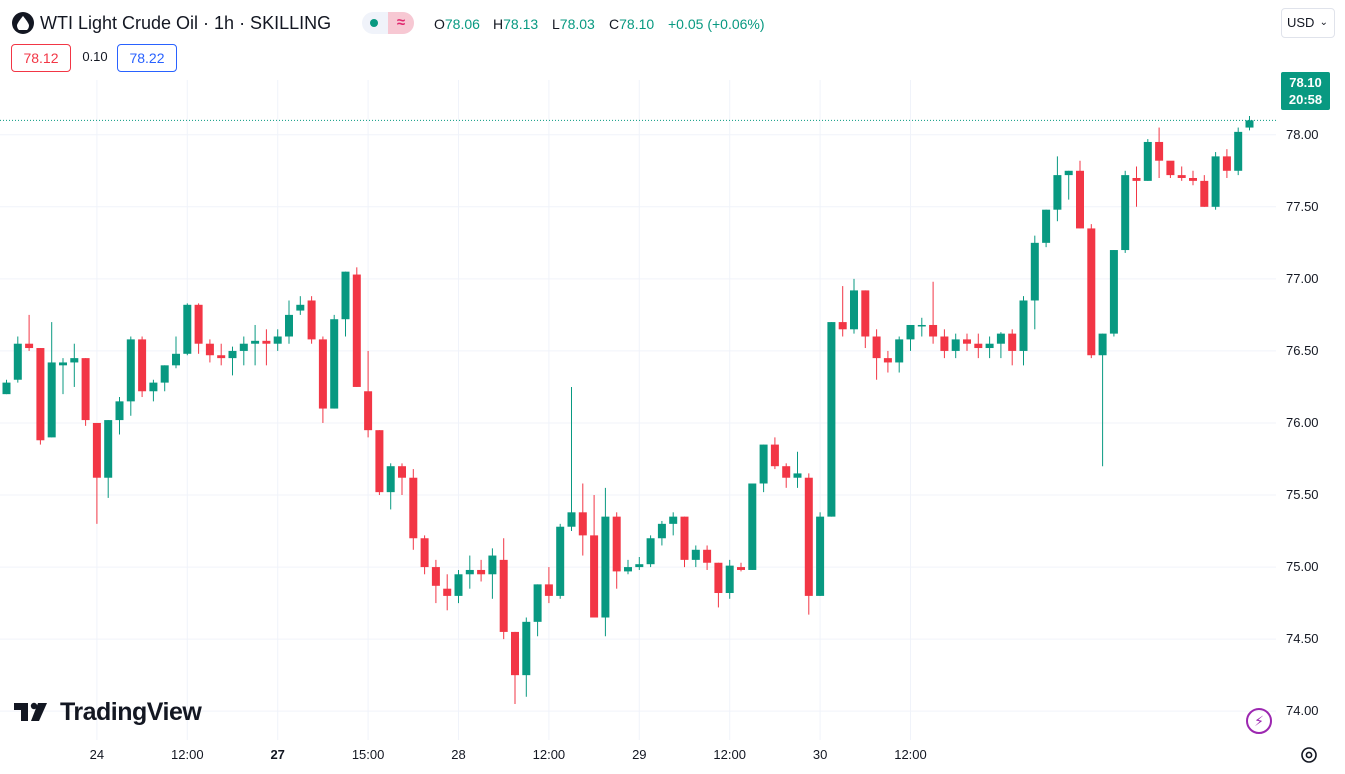 This screenshot has width=1345, height=774. I want to click on time-axis-label: 24, so click(97, 754).